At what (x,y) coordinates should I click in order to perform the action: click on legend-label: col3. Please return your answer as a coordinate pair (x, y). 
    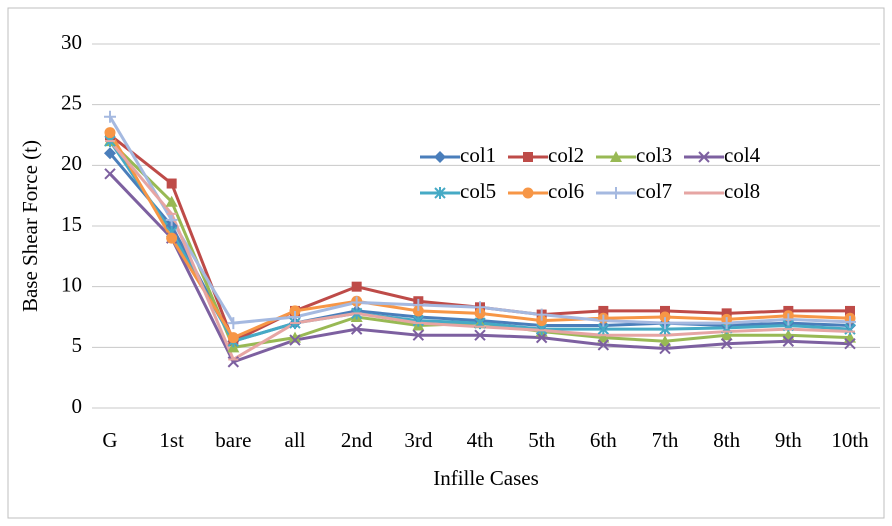
    Looking at the image, I should click on (654, 155).